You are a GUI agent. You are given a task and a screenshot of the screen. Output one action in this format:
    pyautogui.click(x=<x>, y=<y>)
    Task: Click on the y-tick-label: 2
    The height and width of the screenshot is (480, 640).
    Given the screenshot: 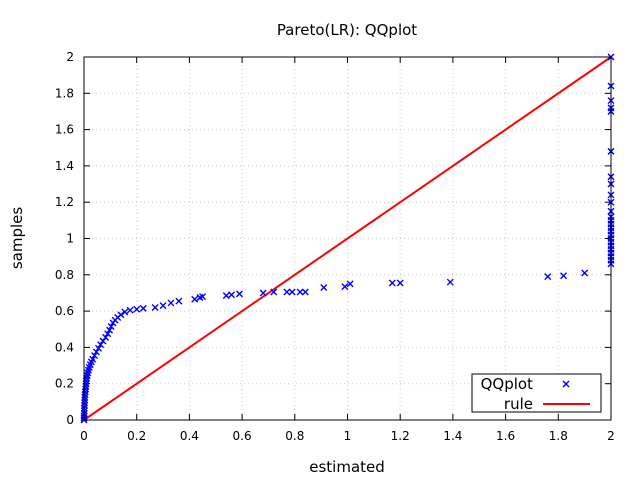 What is the action you would take?
    pyautogui.click(x=70, y=57)
    